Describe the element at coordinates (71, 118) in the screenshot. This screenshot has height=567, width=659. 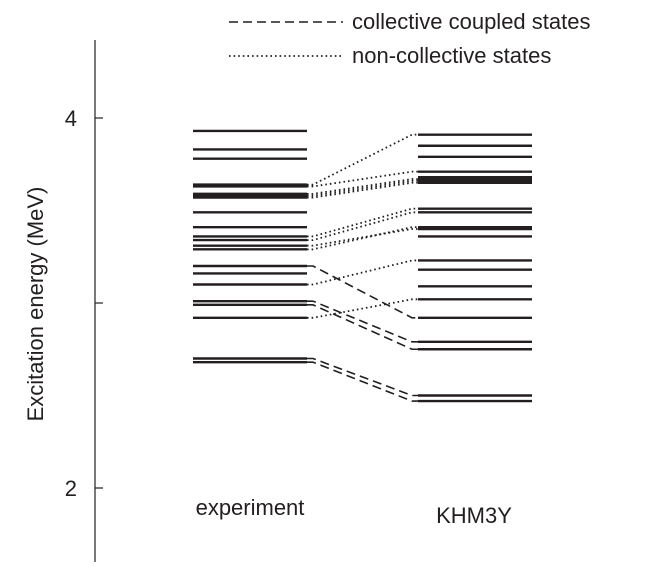
I see `y-tick-label-4: 4` at that location.